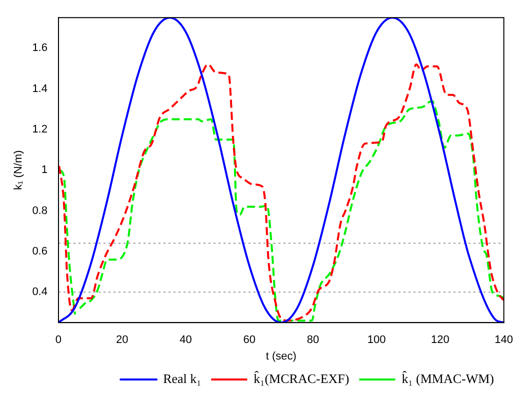 Image resolution: width=526 pixels, height=405 pixels. What do you see at coordinates (44, 170) in the screenshot?
I see `y-tick-label: 1` at bounding box center [44, 170].